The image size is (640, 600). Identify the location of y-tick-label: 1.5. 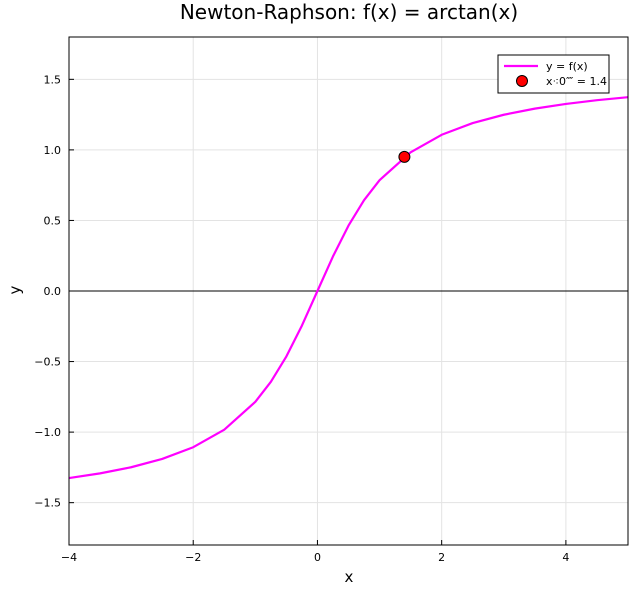
(53, 79).